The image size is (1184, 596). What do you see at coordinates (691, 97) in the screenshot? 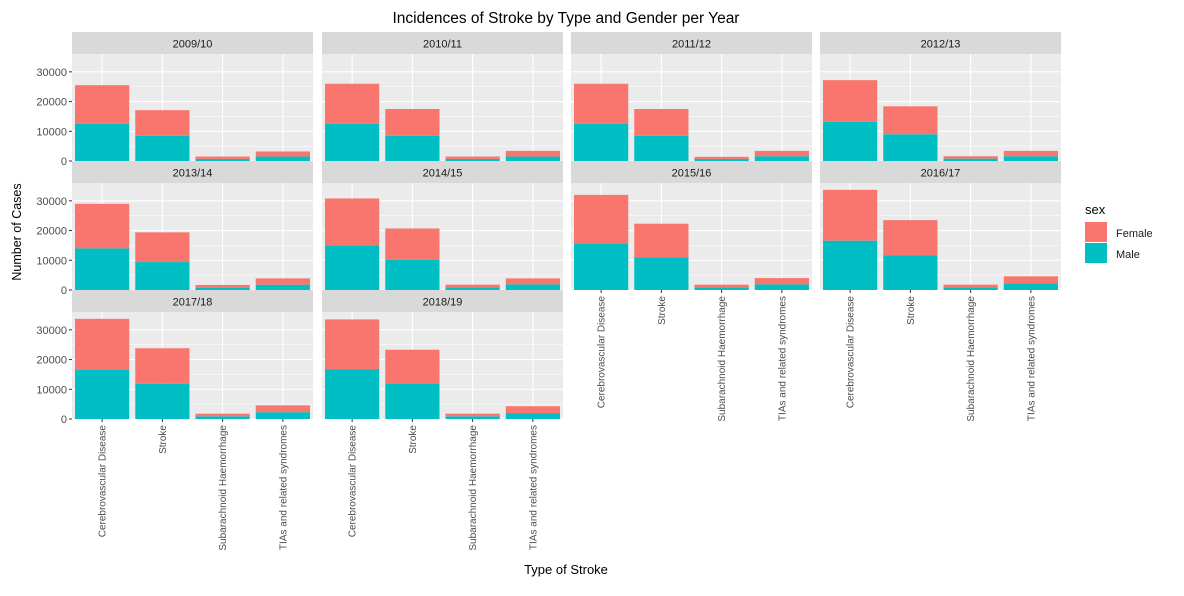
I see `facet-panel-2011-12: 2011/12` at bounding box center [691, 97].